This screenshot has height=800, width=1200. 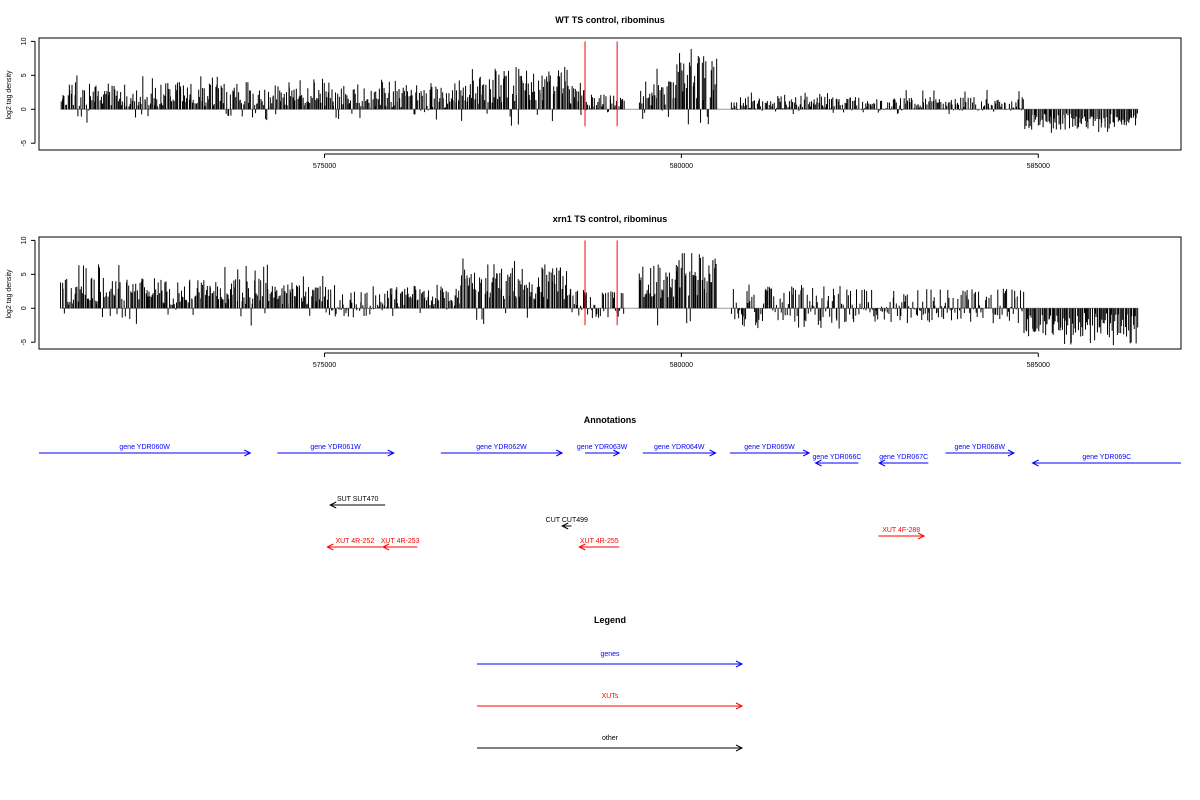 I want to click on panel-title: WT TS control, ribominus, so click(x=610, y=20).